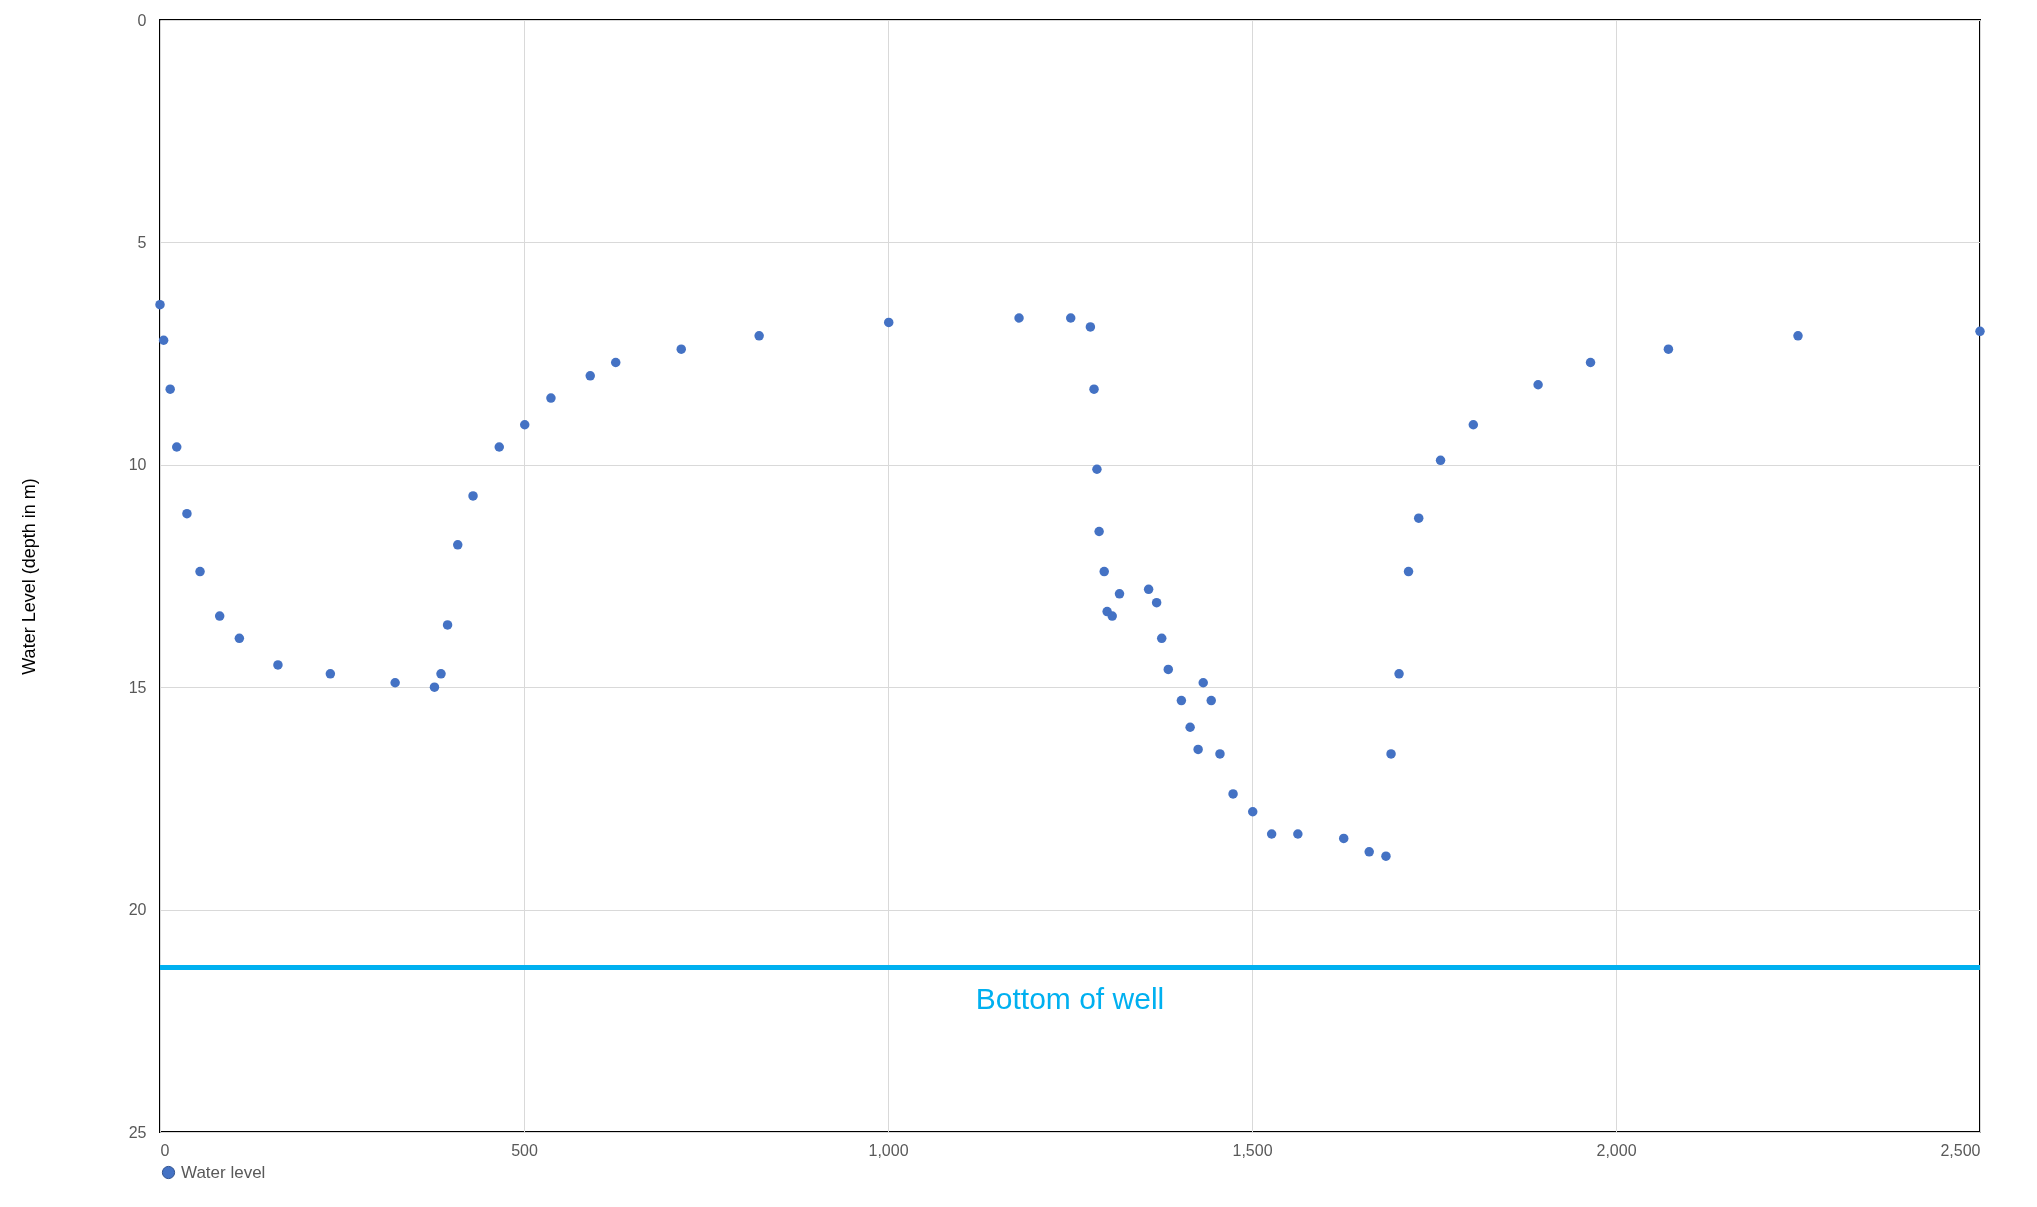 The width and height of the screenshot is (2037, 1207). I want to click on x-tick-label: 2,500, so click(1960, 1150).